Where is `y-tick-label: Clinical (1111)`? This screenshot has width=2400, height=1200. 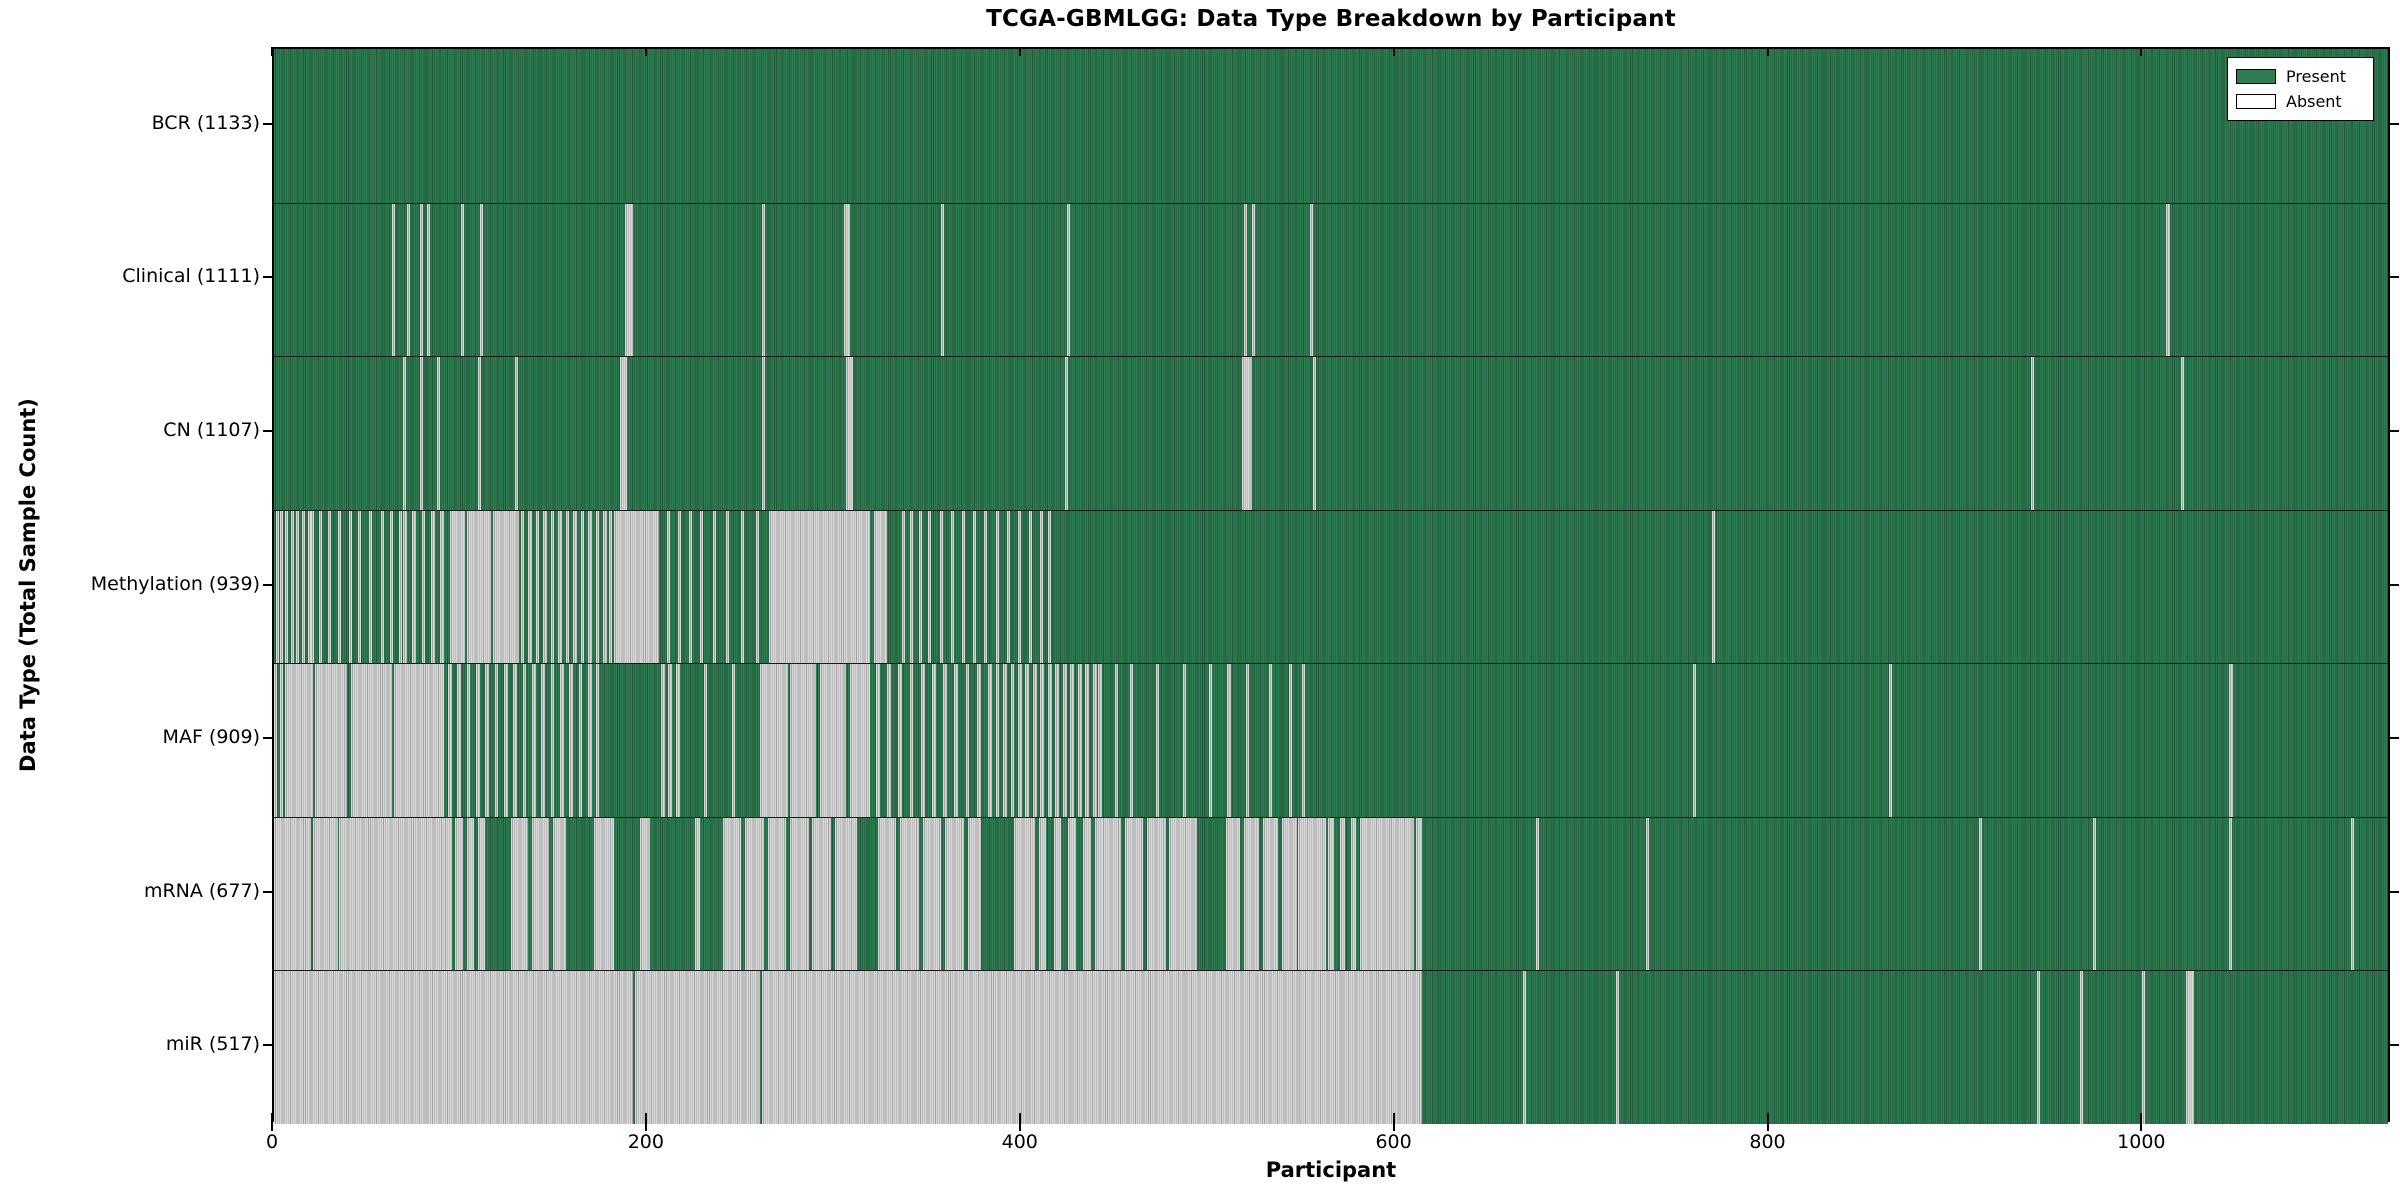
y-tick-label: Clinical (1111) is located at coordinates (191, 276).